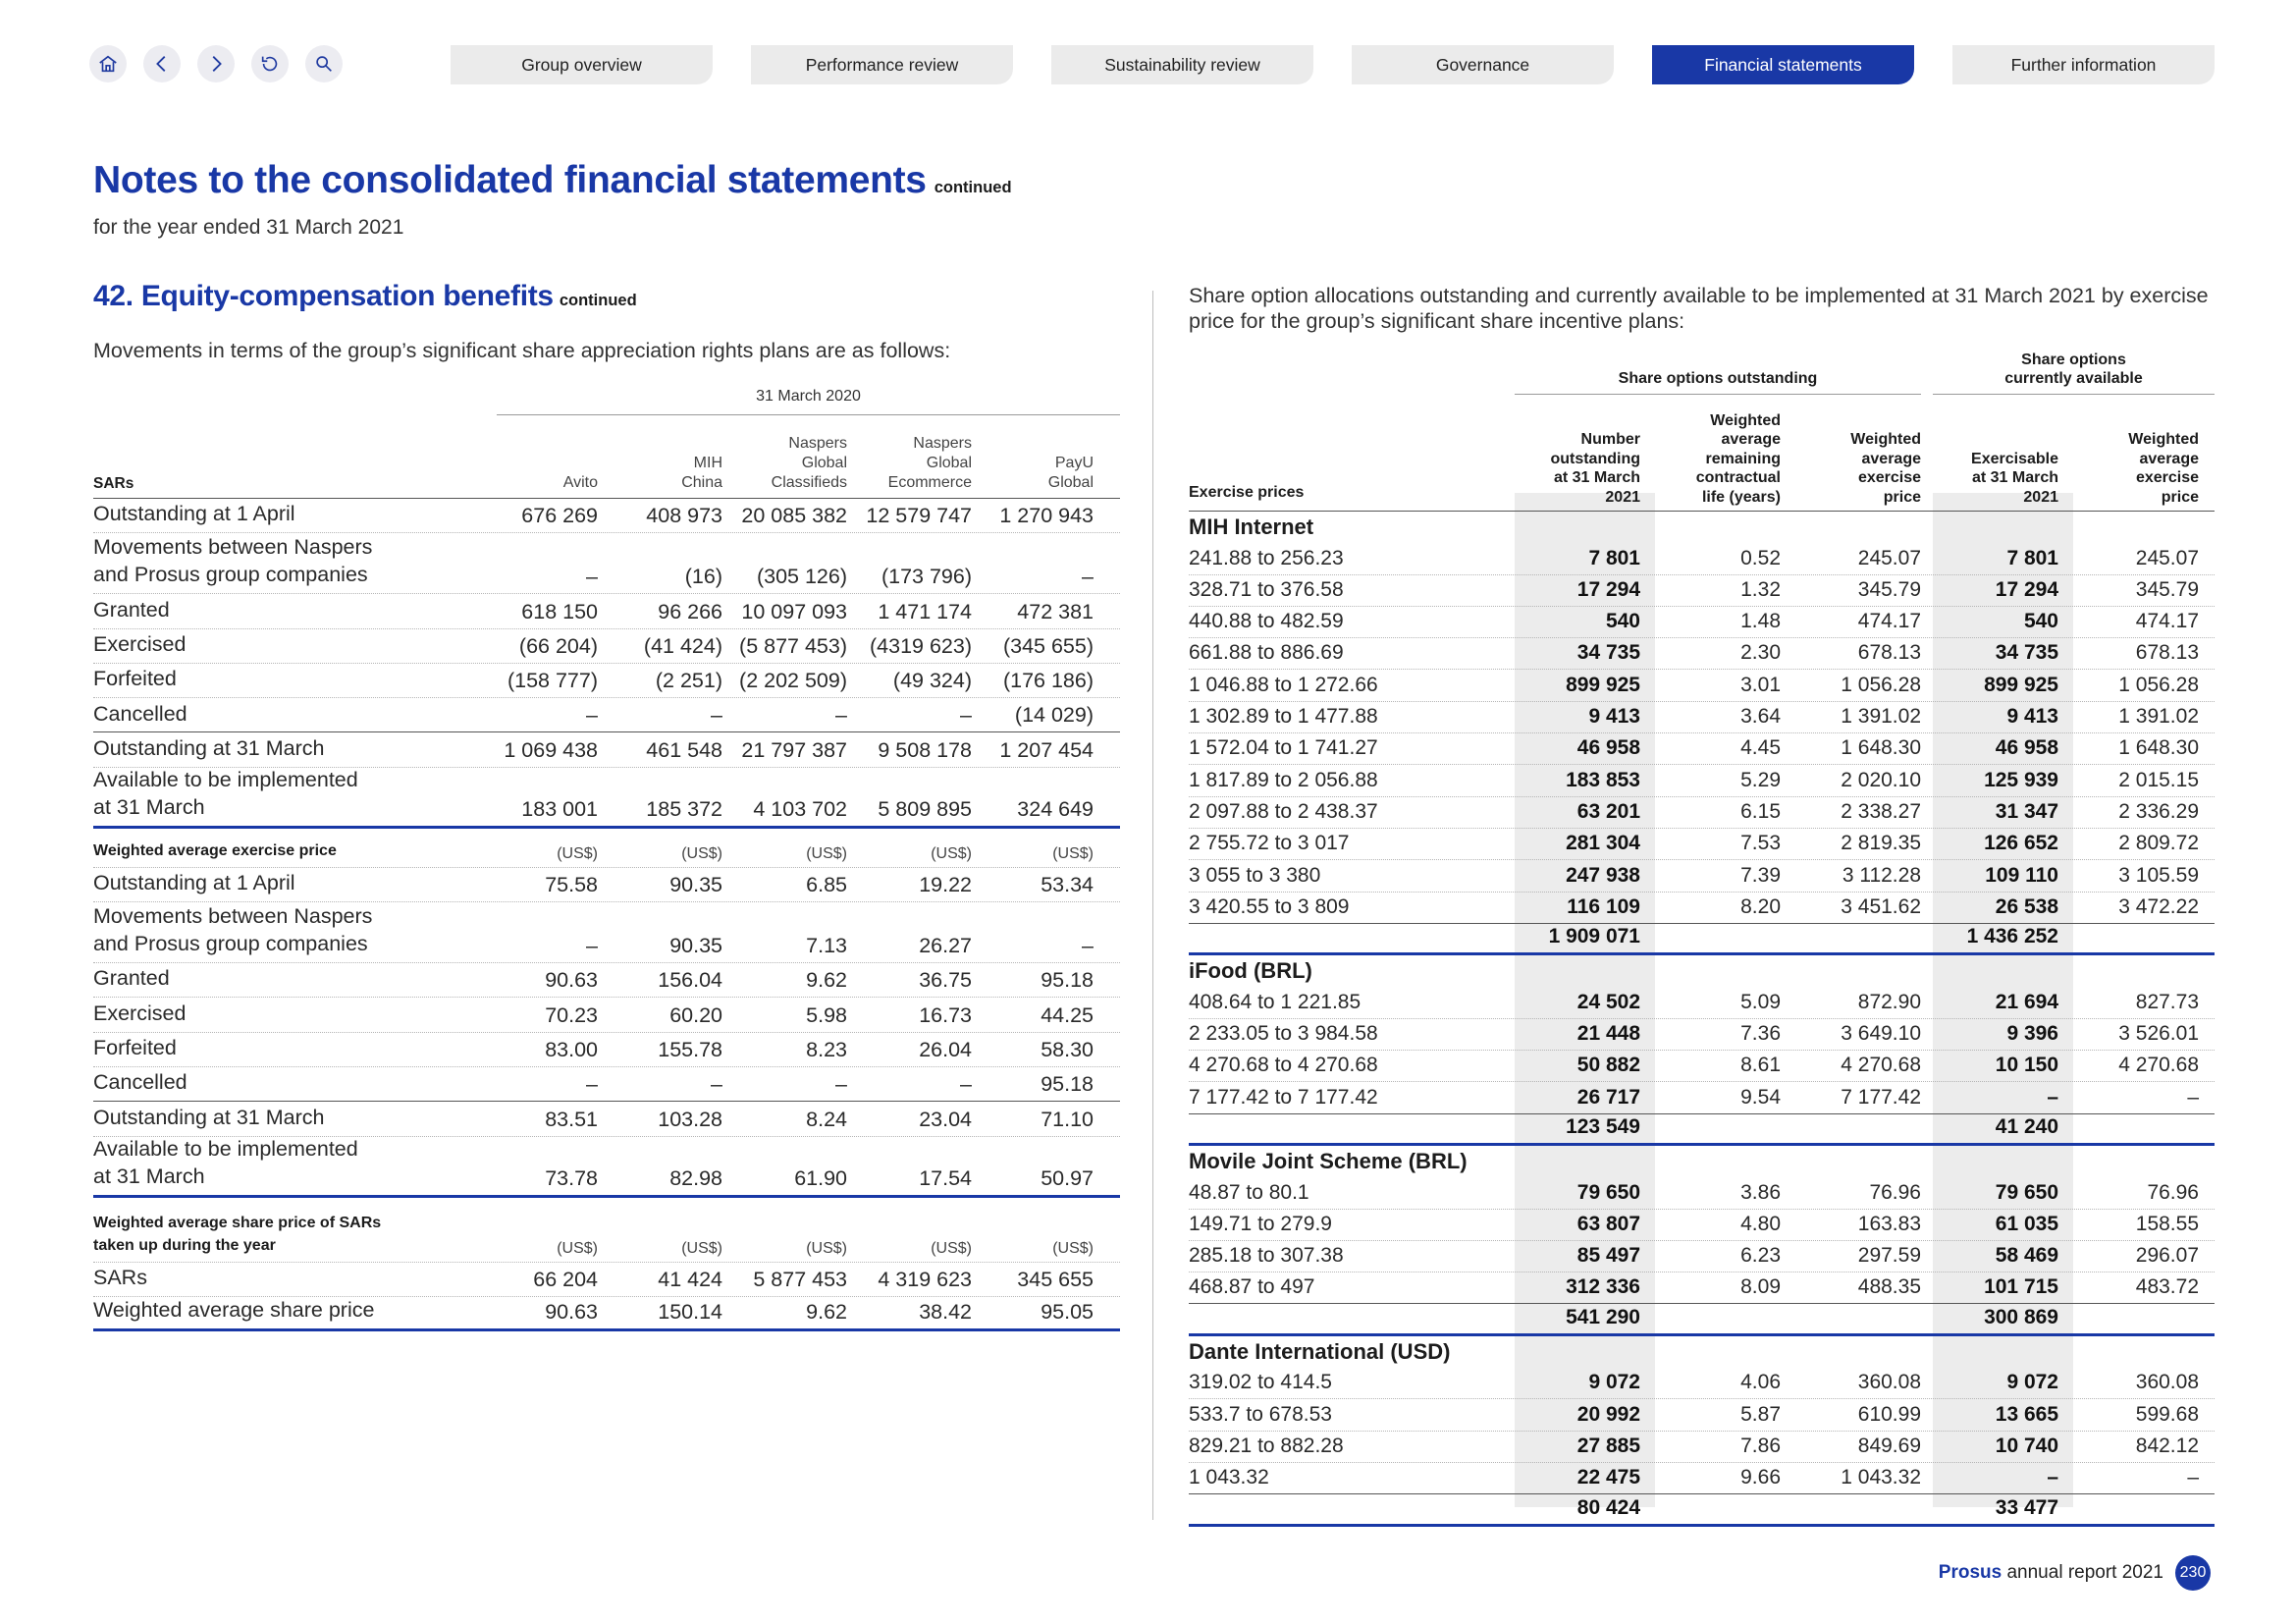  Describe the element at coordinates (2158, 843) in the screenshot. I see `share-options-value: 2 809.72` at that location.